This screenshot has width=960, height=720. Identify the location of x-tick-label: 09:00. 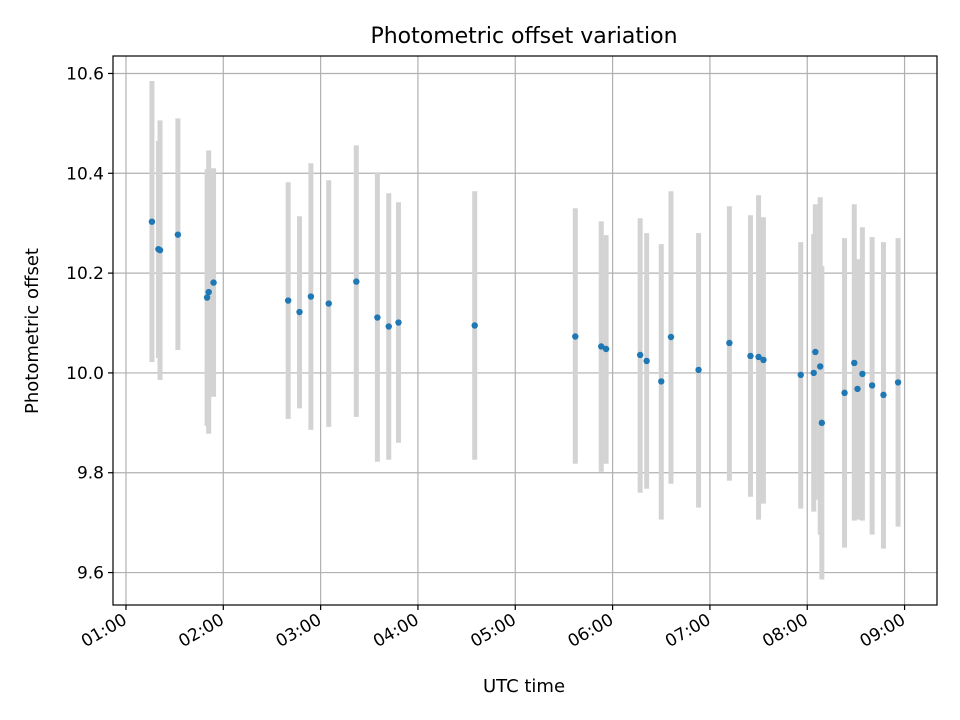
(883, 631).